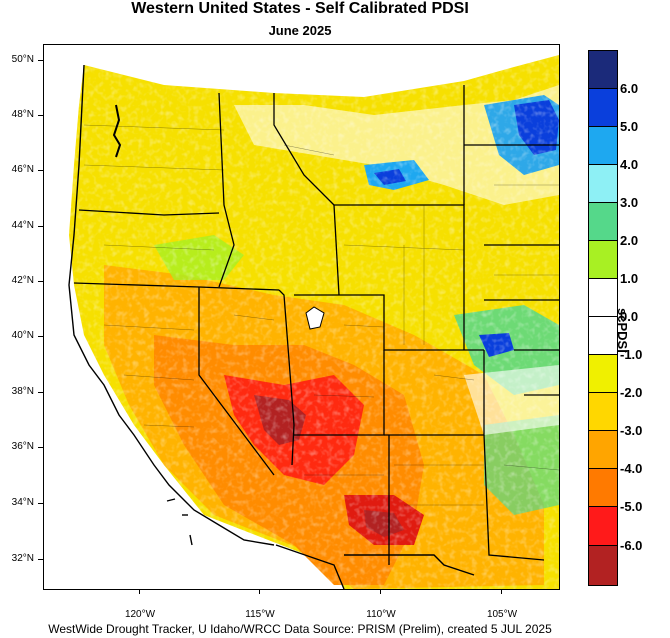  What do you see at coordinates (631, 430) in the screenshot?
I see `legend-label: -3.0` at bounding box center [631, 430].